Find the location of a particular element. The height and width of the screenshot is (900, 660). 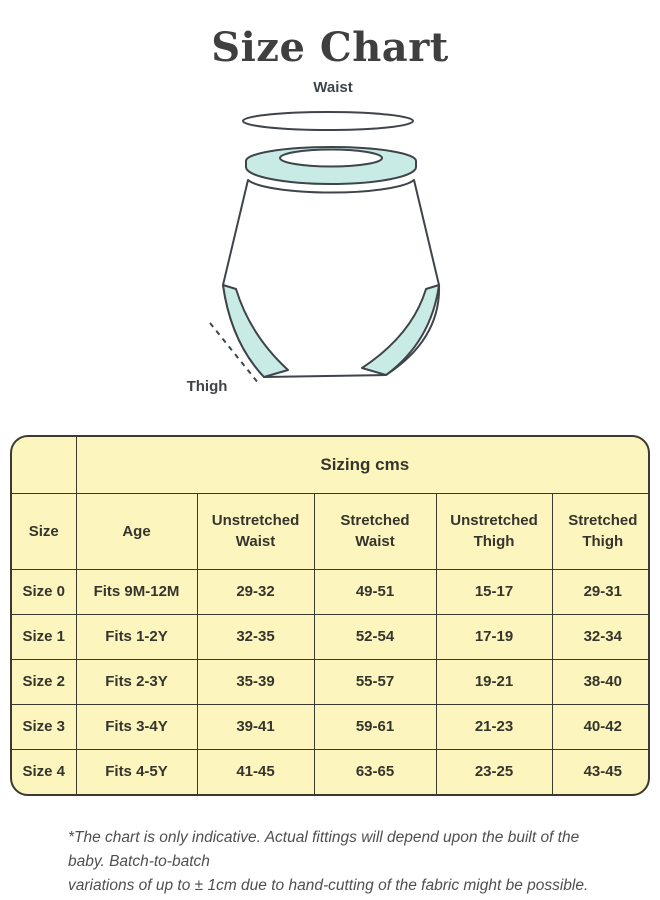

table-row-size-4: Size 4 Fits 4-5Y 41-45 63-65 23-25 43-45 is located at coordinates (330, 771).